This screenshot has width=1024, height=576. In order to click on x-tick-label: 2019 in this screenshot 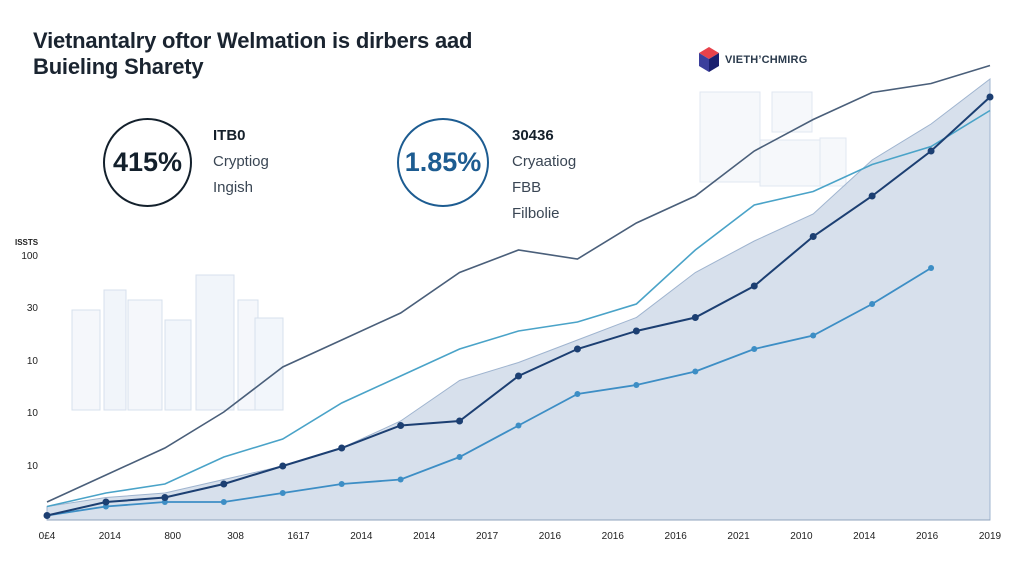, I will do `click(990, 536)`.